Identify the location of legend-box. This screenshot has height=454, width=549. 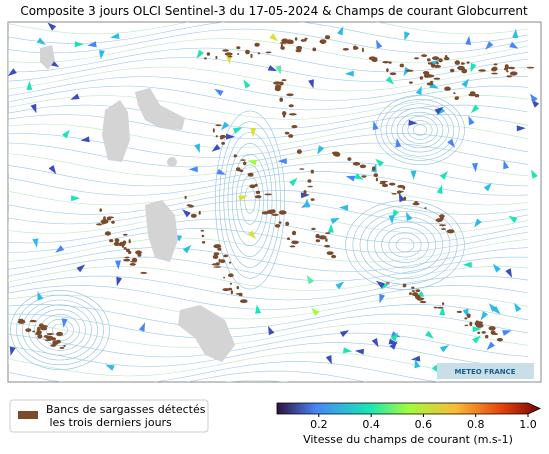
(109, 416).